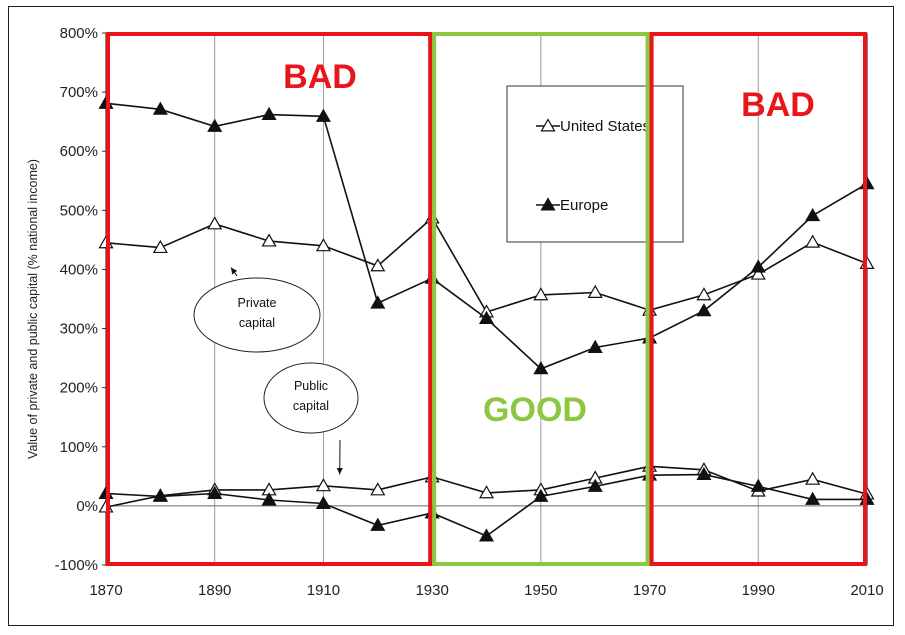 The width and height of the screenshot is (905, 635). Describe the element at coordinates (257, 303) in the screenshot. I see `annotation-text: Private` at that location.